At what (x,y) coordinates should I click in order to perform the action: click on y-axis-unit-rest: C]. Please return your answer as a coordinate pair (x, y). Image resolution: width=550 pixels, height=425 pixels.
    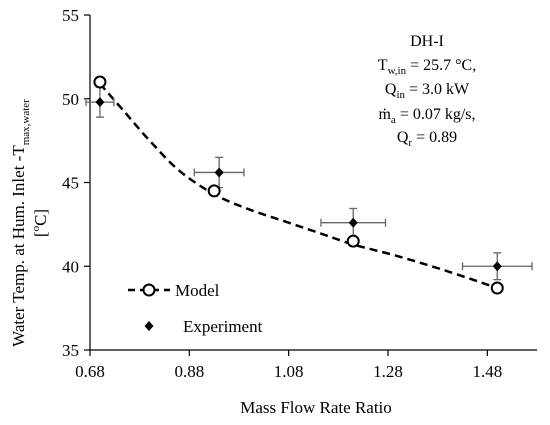
    Looking at the image, I should click on (40, 217).